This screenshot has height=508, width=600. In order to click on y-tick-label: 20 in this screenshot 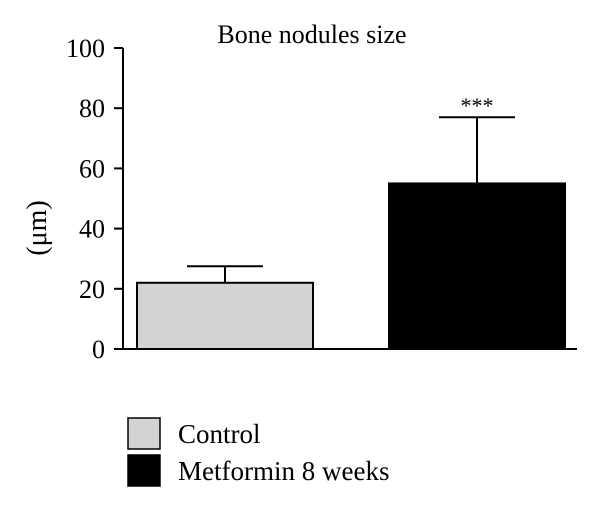, I will do `click(92, 289)`.